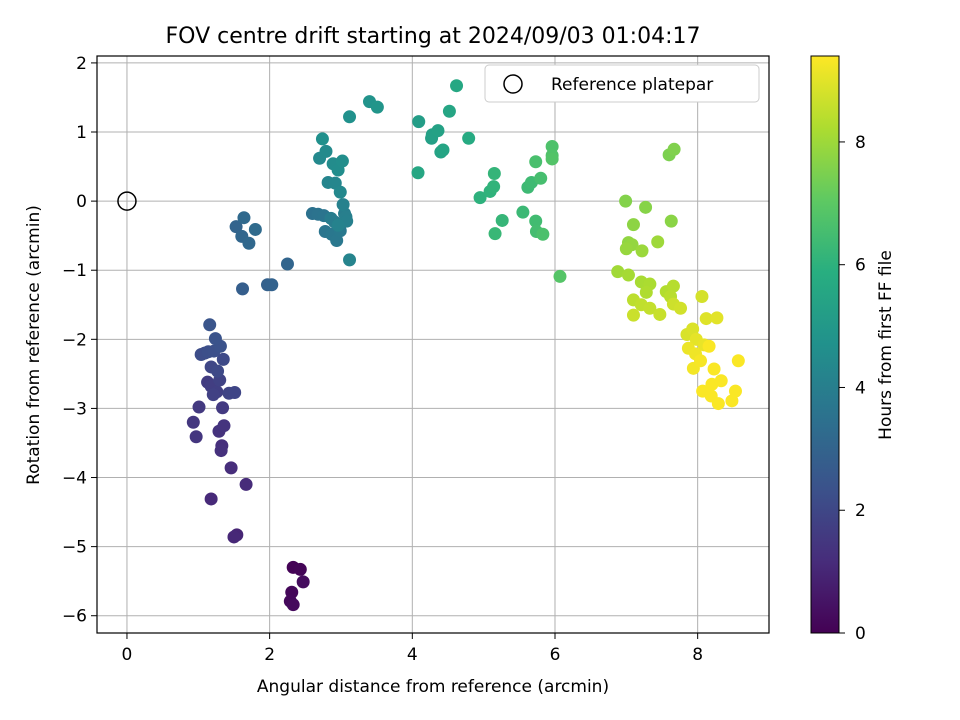 Image resolution: width=960 pixels, height=720 pixels. What do you see at coordinates (632, 85) in the screenshot?
I see `legend-label: Reference platepar` at bounding box center [632, 85].